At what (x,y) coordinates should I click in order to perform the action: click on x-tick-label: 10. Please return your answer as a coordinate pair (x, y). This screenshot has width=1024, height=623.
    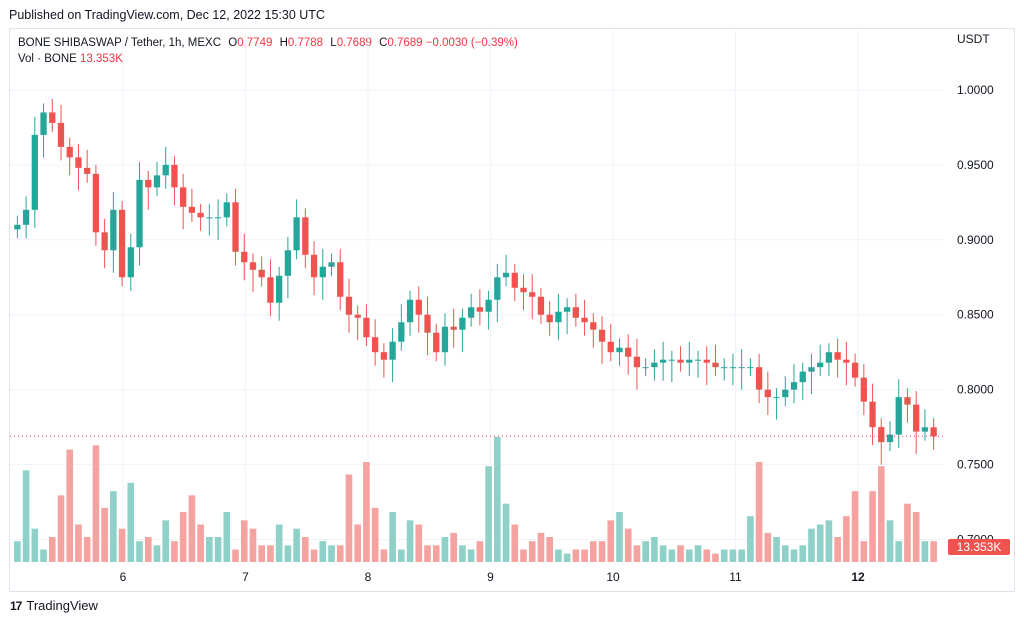
    Looking at the image, I should click on (613, 577).